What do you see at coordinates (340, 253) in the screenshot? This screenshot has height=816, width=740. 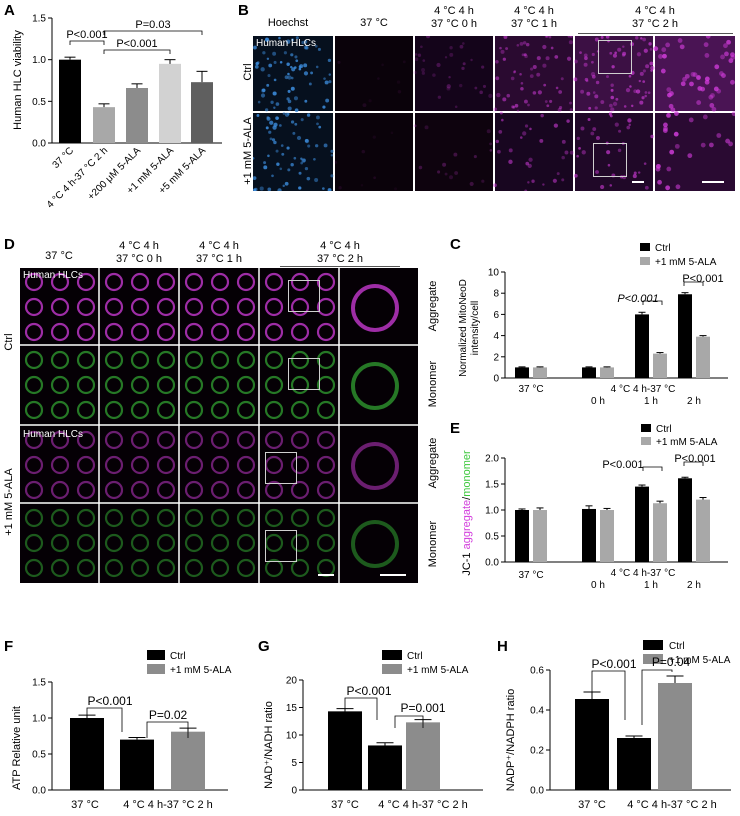 I see `panel-d-header-2h: 4 °C 4 h 37 °C 2 h` at bounding box center [340, 253].